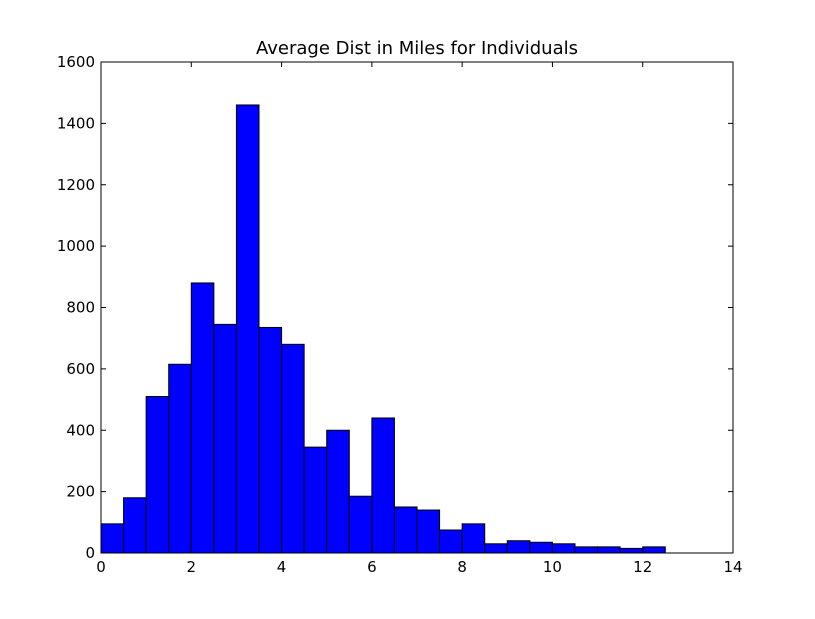 The width and height of the screenshot is (815, 619). Describe the element at coordinates (642, 567) in the screenshot. I see `x-tick-label: 12` at that location.